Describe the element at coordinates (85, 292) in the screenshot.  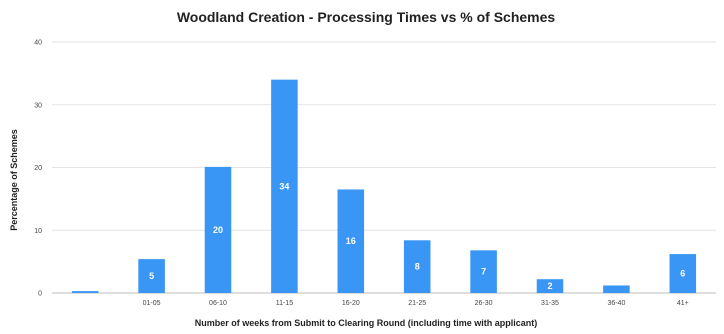
I see `bar-blank` at that location.